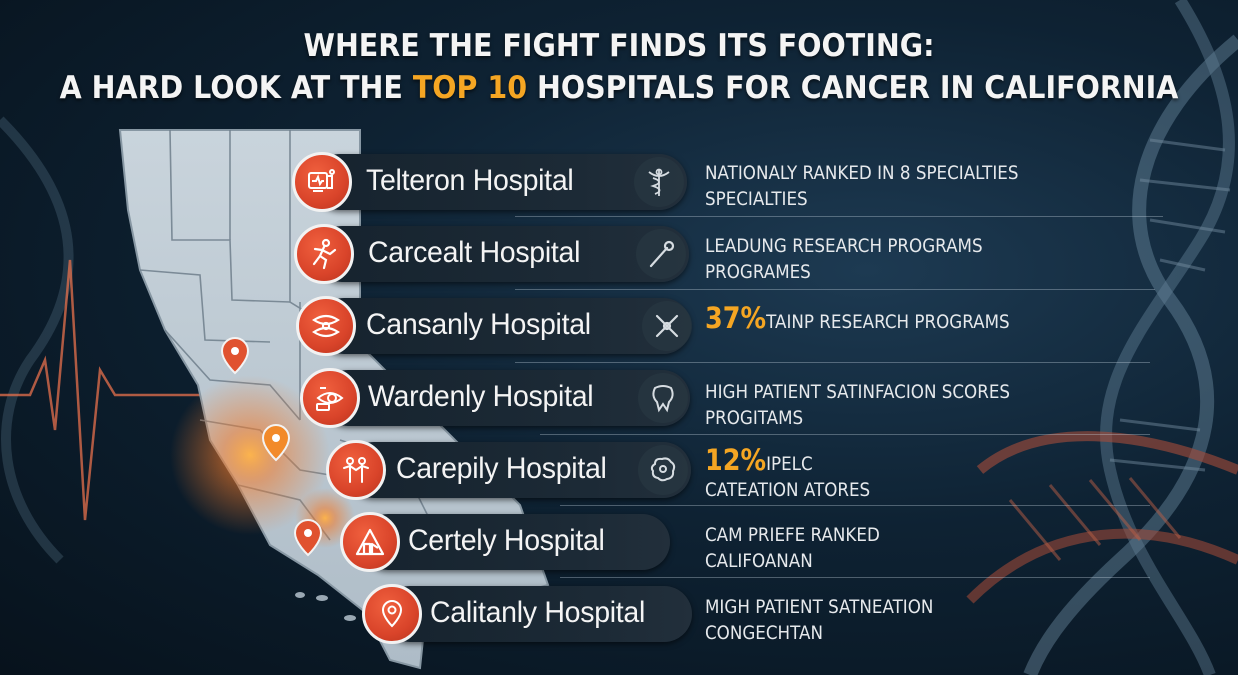 This screenshot has width=1238, height=675. What do you see at coordinates (857, 318) in the screenshot?
I see `hospital-description: 37%TAINP RESEARCH PROGRAMS` at bounding box center [857, 318].